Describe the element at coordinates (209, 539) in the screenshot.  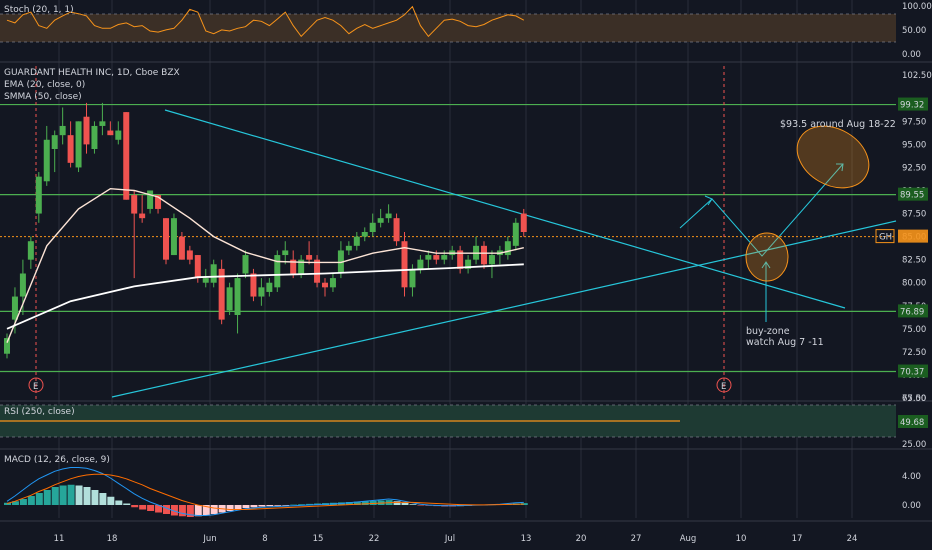
I see `x-tick-label: Jun` at that location.